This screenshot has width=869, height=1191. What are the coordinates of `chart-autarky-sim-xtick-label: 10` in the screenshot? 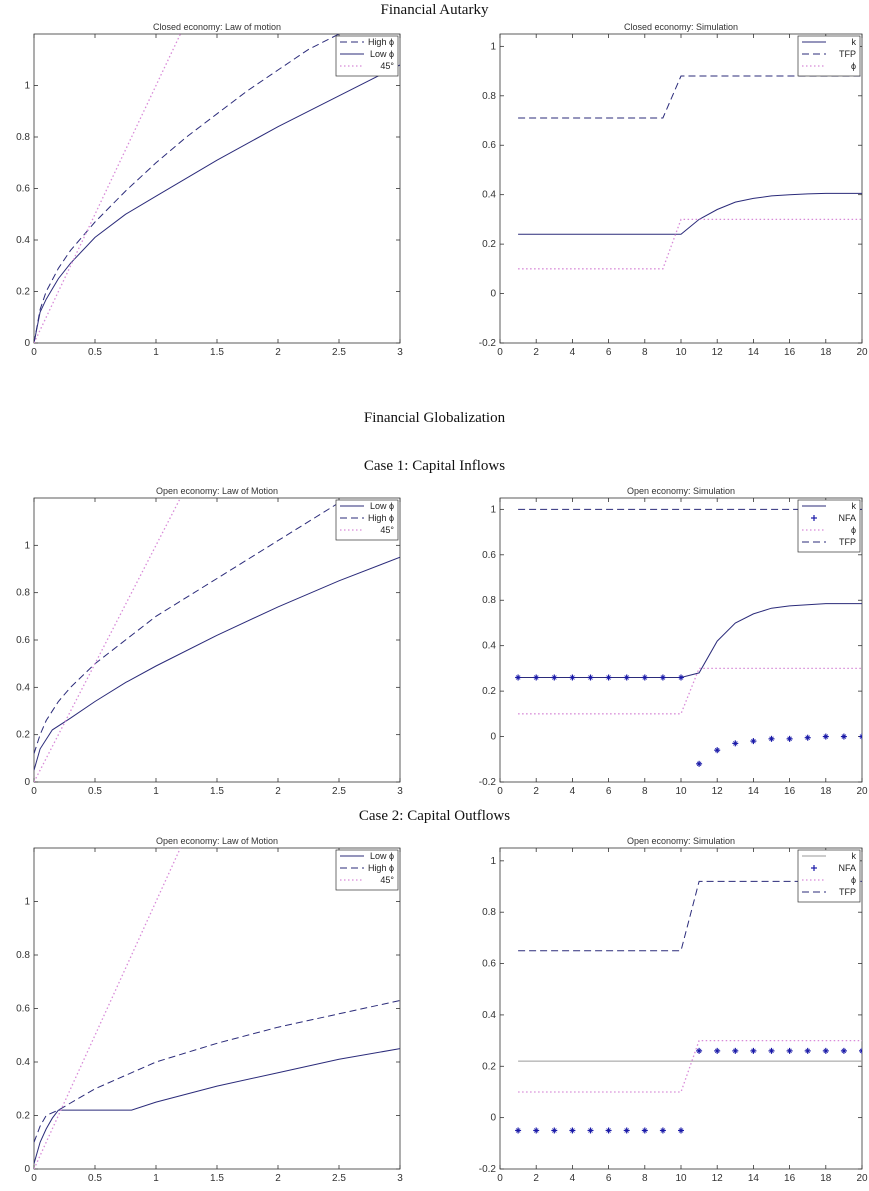 It's located at (681, 352).